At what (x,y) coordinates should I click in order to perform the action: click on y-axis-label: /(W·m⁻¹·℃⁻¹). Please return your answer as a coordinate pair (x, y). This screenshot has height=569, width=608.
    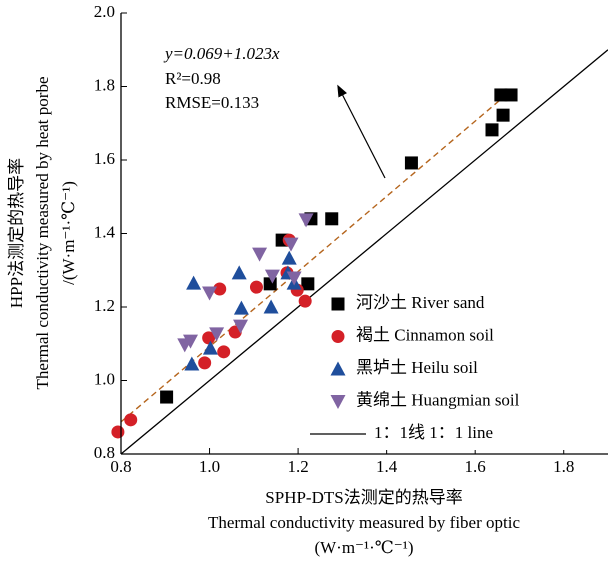
    Looking at the image, I should click on (68, 233).